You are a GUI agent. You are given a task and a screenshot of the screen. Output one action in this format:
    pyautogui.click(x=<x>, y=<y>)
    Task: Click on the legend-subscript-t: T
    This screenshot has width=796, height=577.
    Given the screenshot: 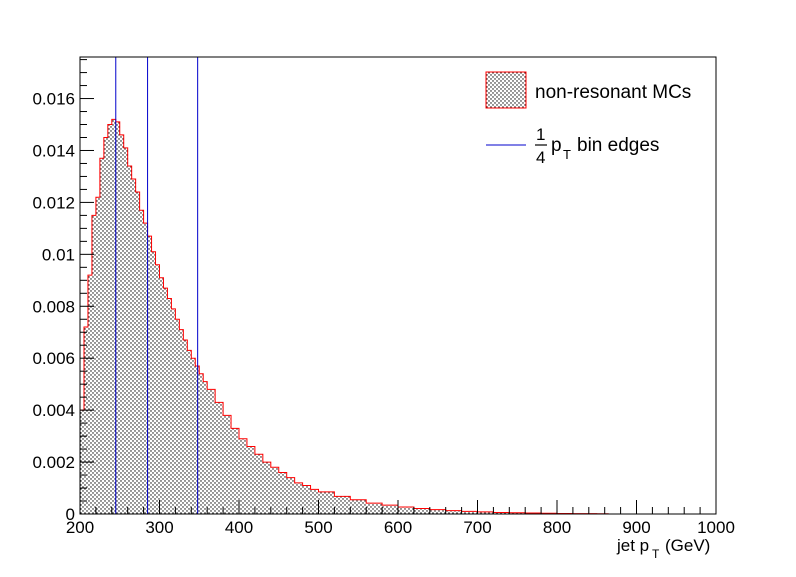 What is the action you would take?
    pyautogui.click(x=567, y=154)
    